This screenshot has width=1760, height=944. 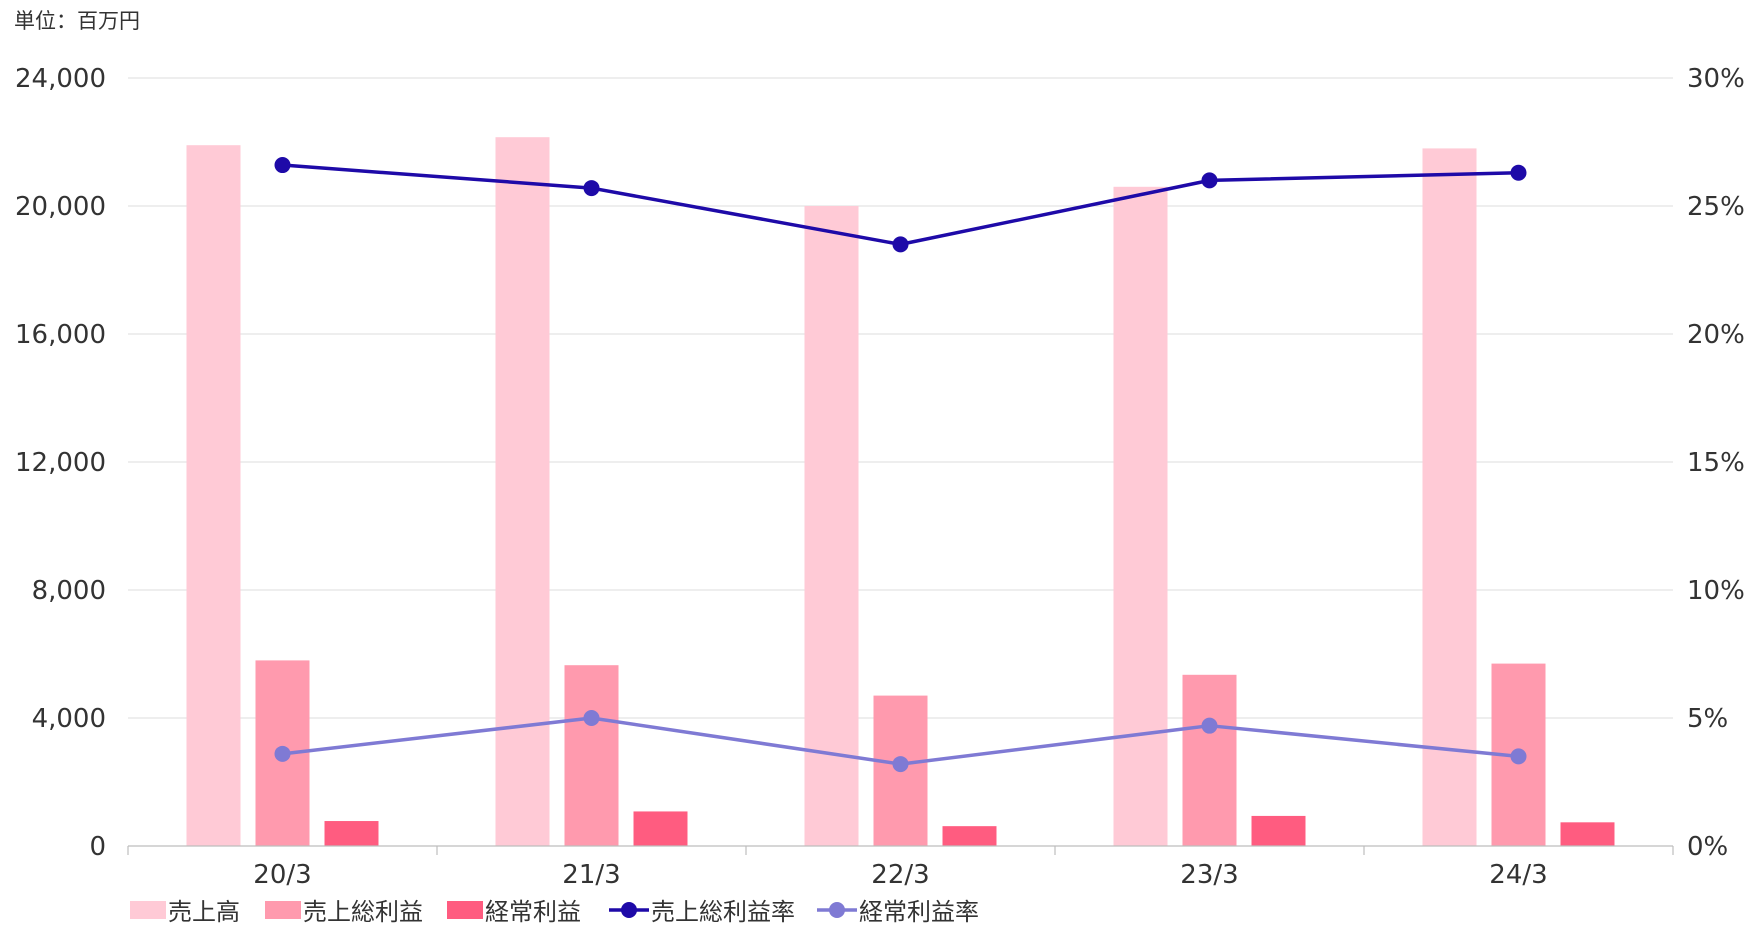 What do you see at coordinates (282, 165) in the screenshot?
I see `point-売上総利益率-20/3` at bounding box center [282, 165].